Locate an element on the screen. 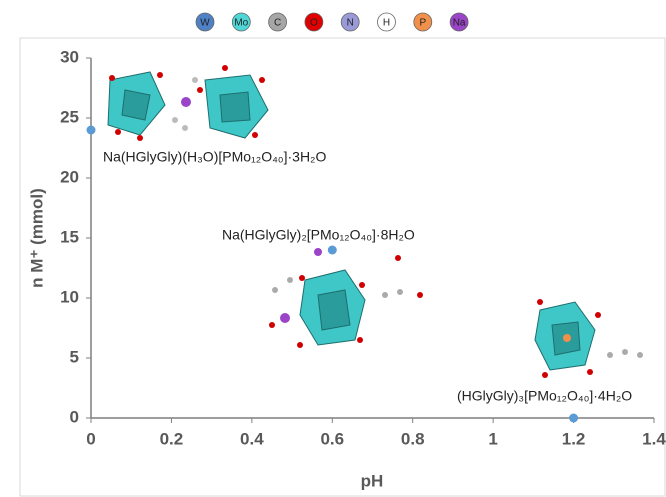 This screenshot has height=497, width=666. y-tick-label: 10 is located at coordinates (69, 296).